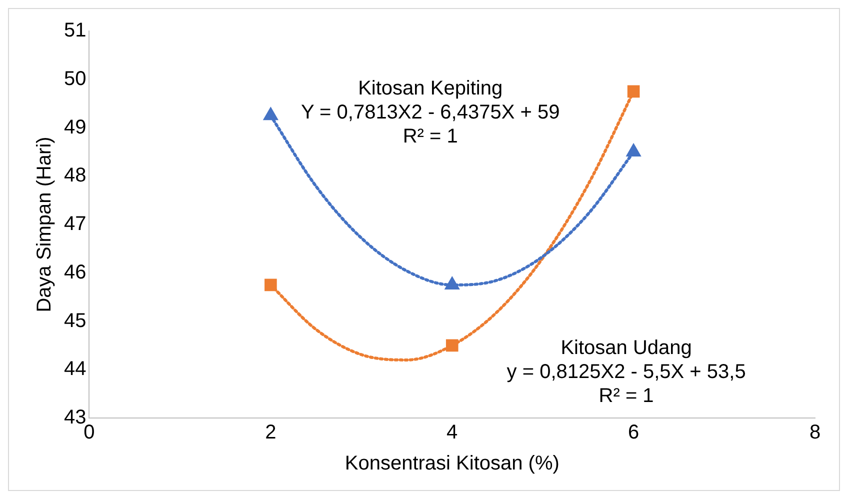 Image resolution: width=848 pixels, height=499 pixels. What do you see at coordinates (75, 31) in the screenshot?
I see `y-tick-label: 51` at bounding box center [75, 31].